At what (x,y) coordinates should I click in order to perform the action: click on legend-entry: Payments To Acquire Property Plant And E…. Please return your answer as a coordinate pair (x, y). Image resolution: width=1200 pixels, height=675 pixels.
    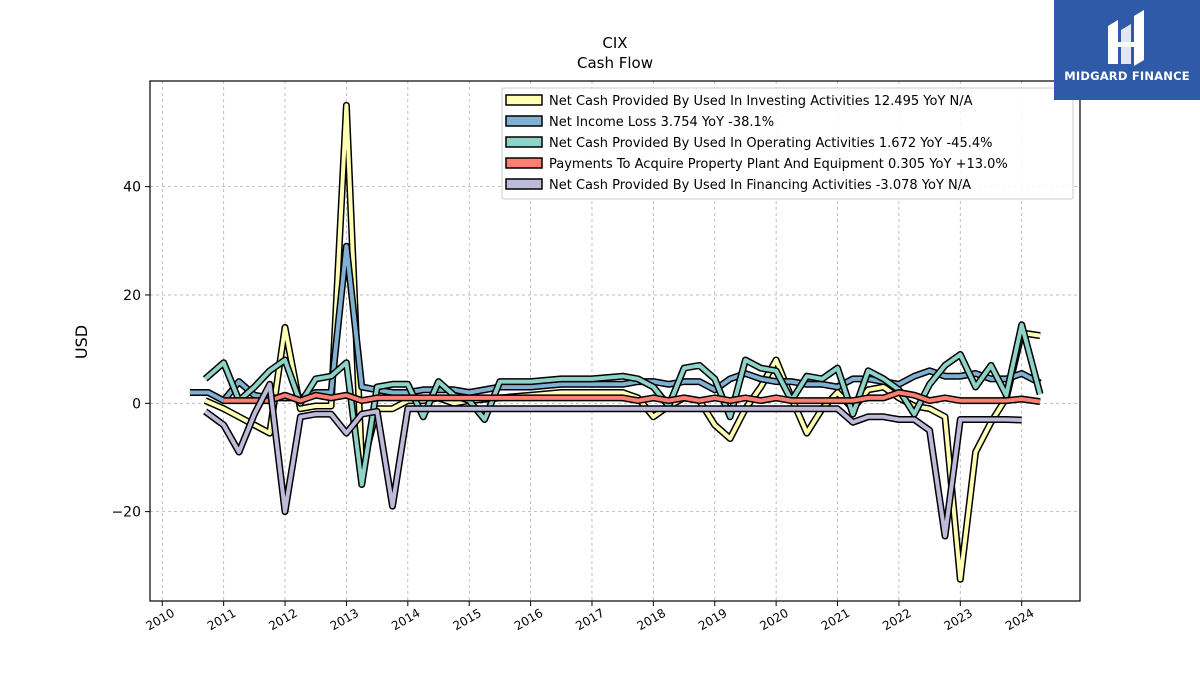
    Looking at the image, I should click on (778, 164).